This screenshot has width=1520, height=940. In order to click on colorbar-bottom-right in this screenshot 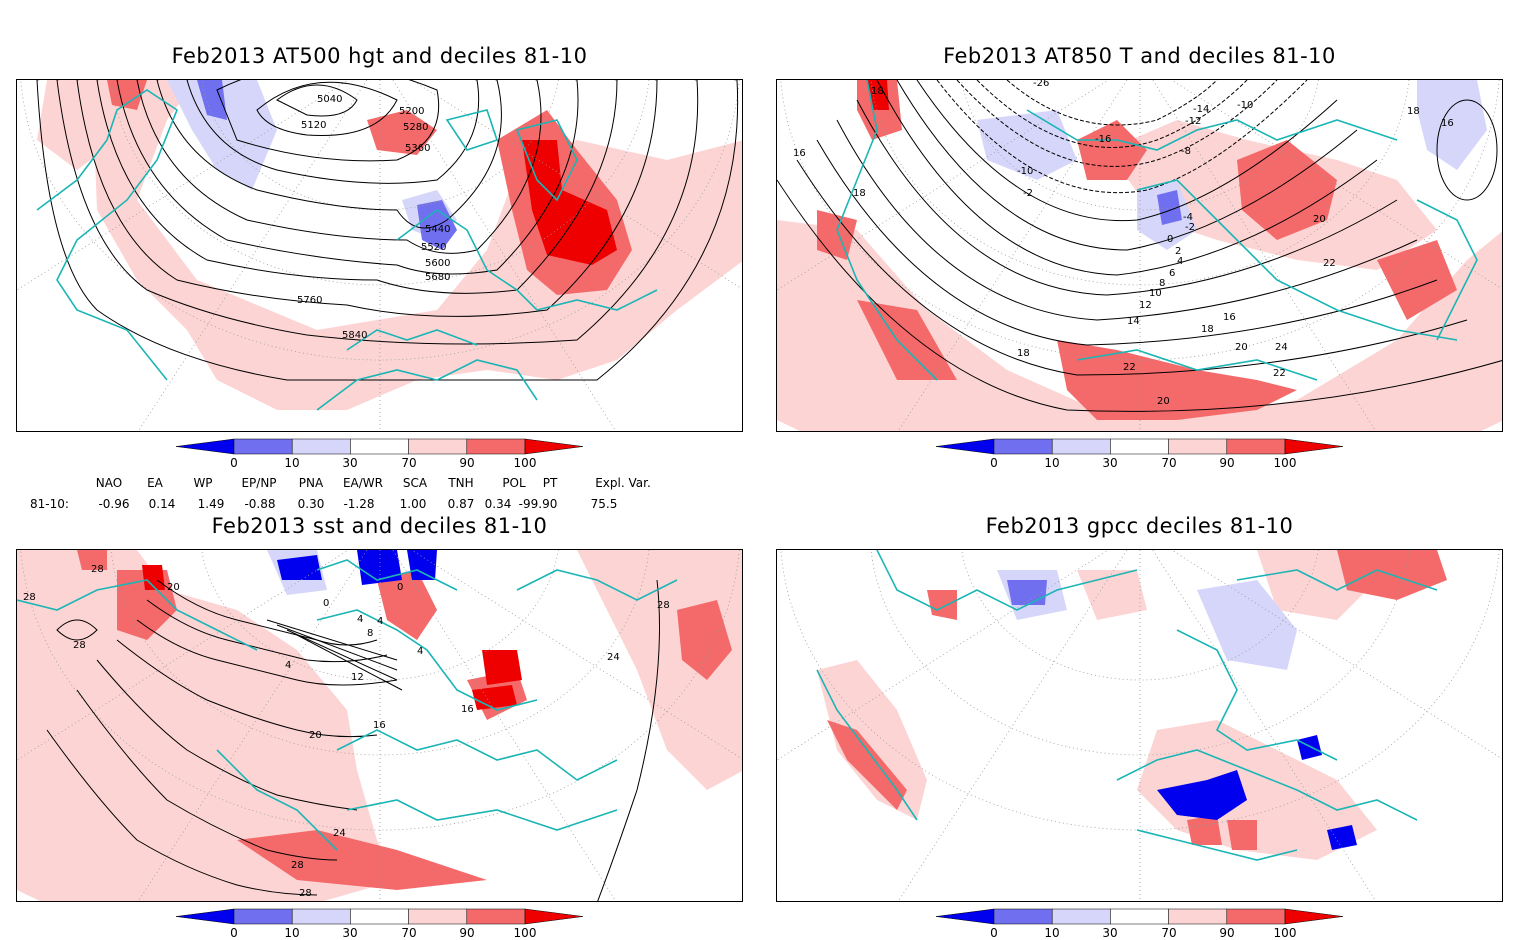, I will do `click(1139, 916)`.